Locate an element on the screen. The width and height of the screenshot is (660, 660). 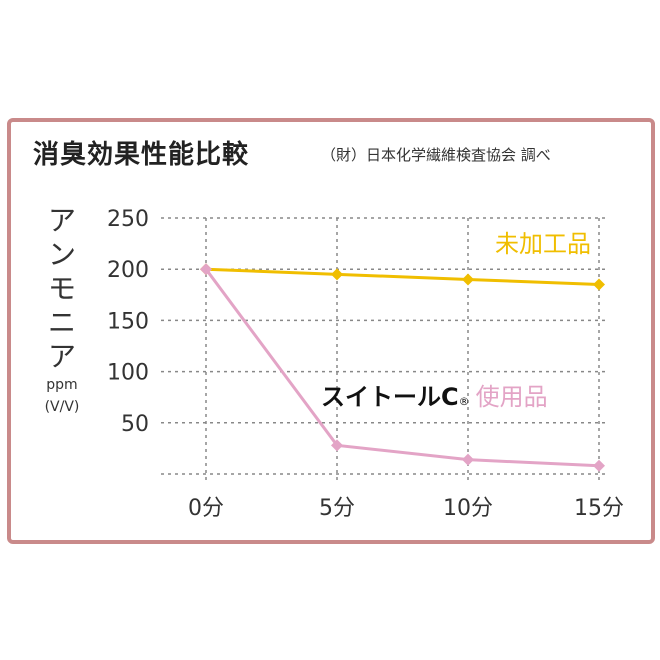
x-tick-label: 15分 is located at coordinates (599, 508).